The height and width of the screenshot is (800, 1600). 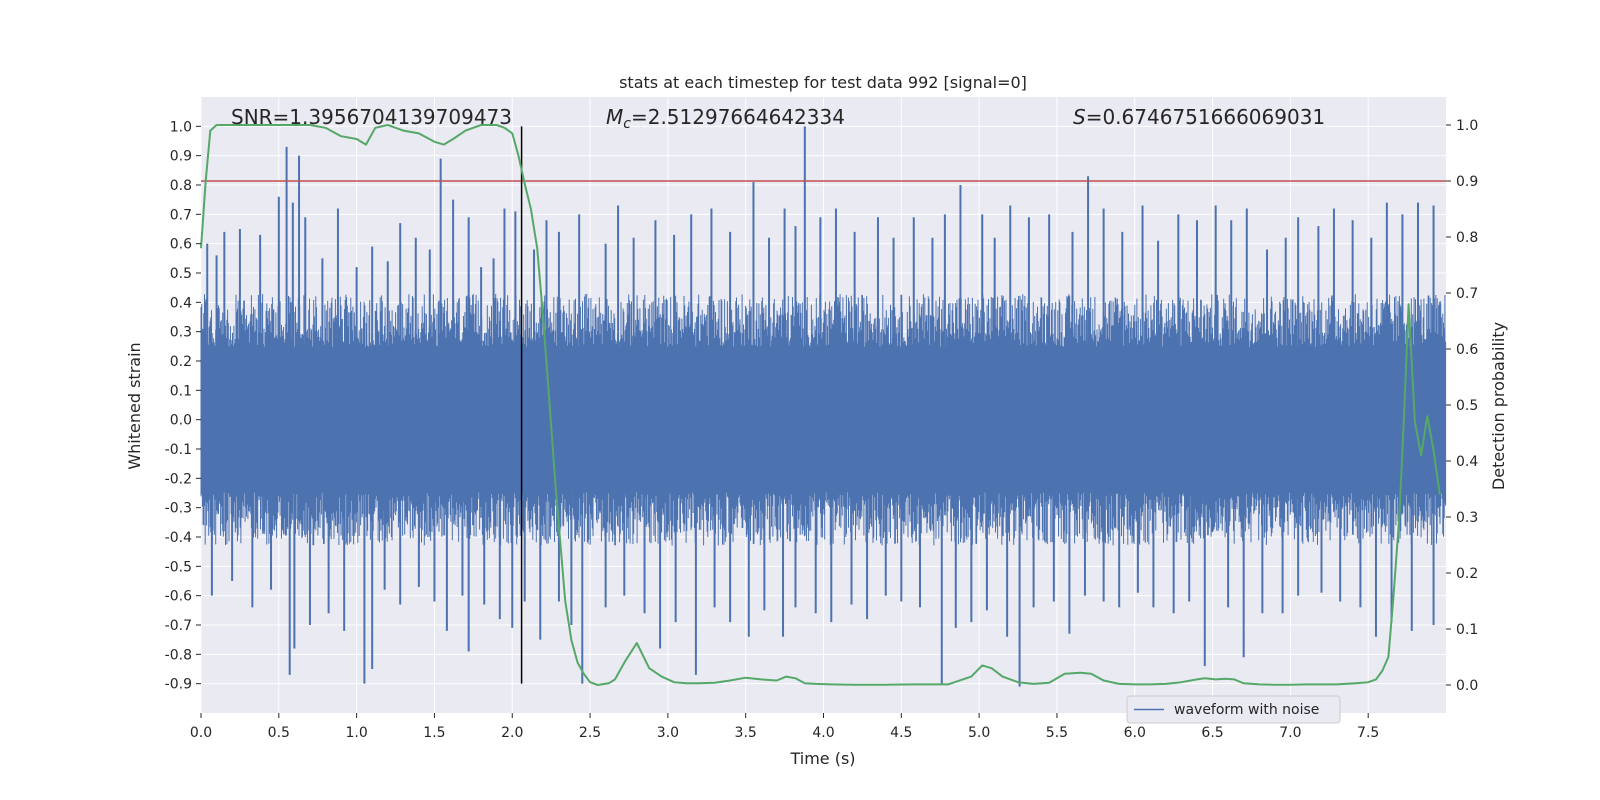 I want to click on y-axis-label-right: Detection probability, so click(x=1498, y=406).